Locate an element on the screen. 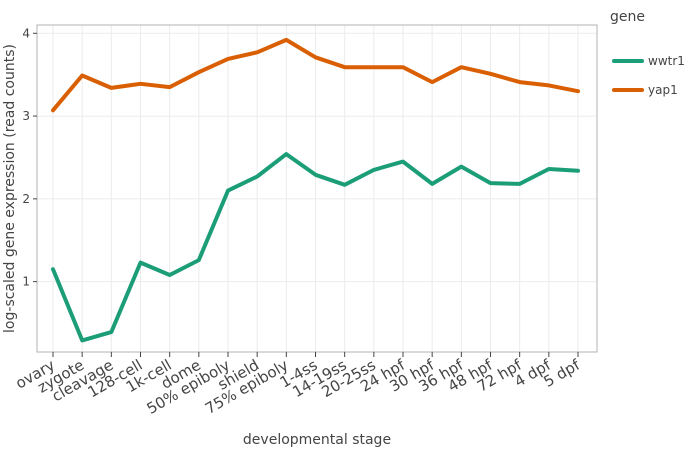  y-tick-label: 1 is located at coordinates (26, 282).